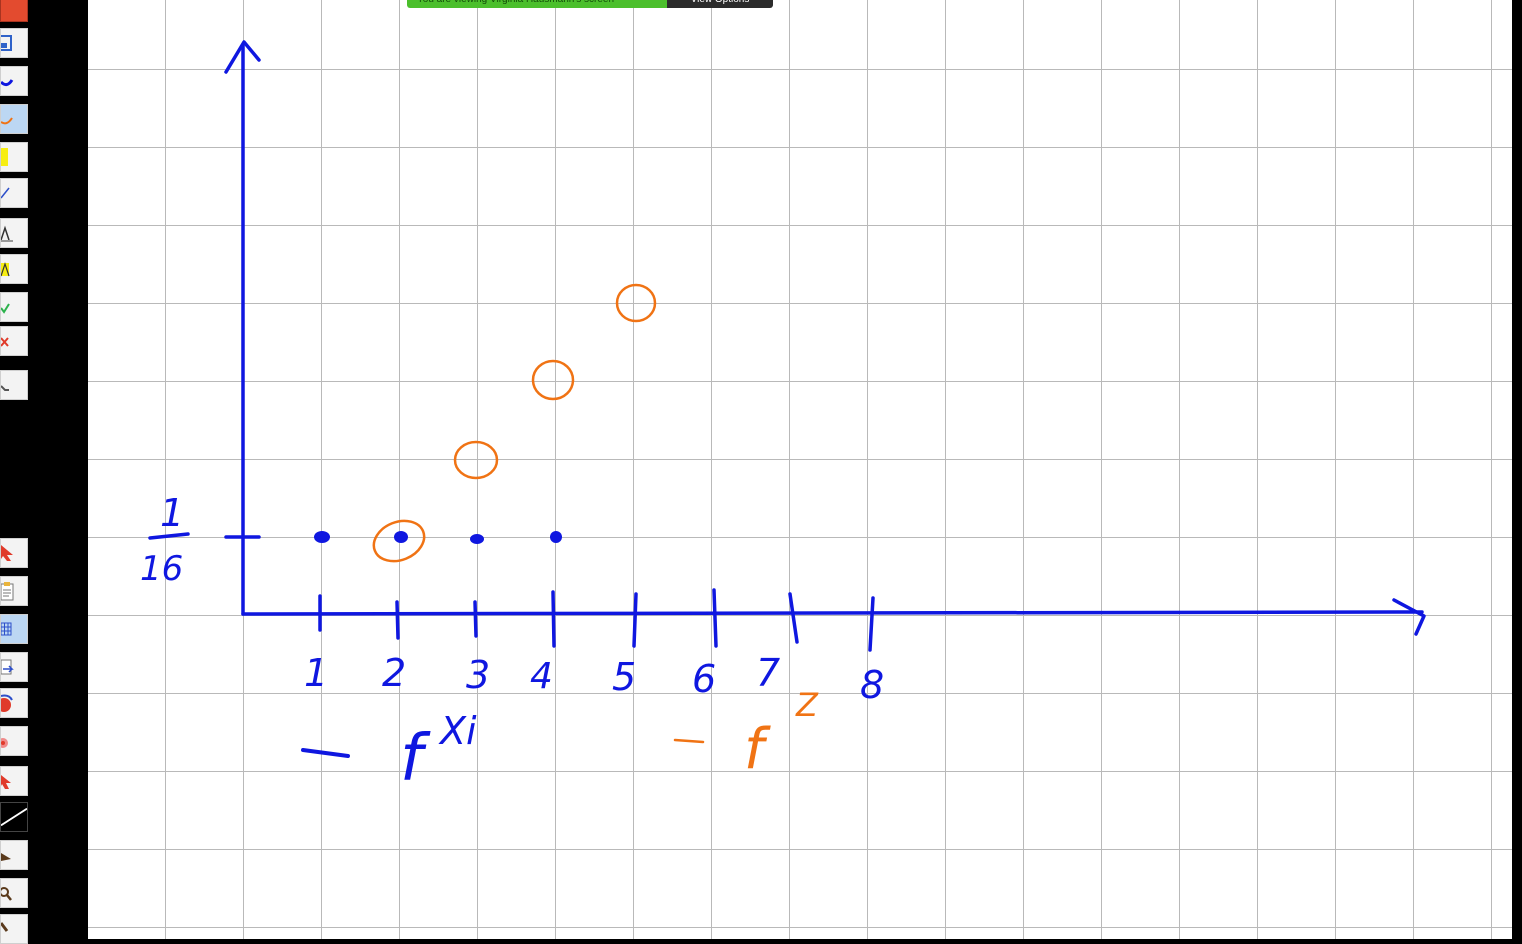 This screenshot has width=1522, height=944. What do you see at coordinates (161, 569) in the screenshot?
I see `y-tick-label-denominator: 16` at bounding box center [161, 569].